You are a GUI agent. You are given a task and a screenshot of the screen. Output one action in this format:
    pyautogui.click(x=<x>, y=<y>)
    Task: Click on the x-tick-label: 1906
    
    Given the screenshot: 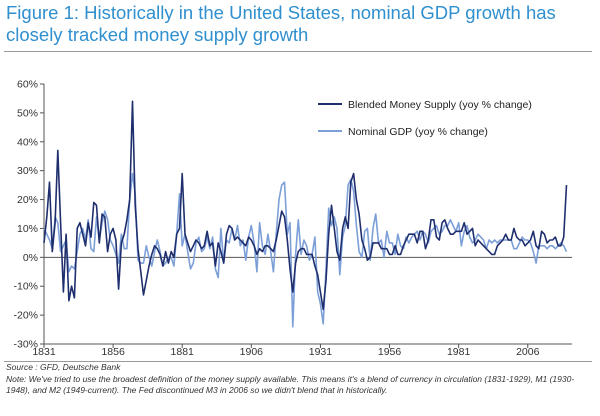 What is the action you would take?
    pyautogui.click(x=252, y=351)
    